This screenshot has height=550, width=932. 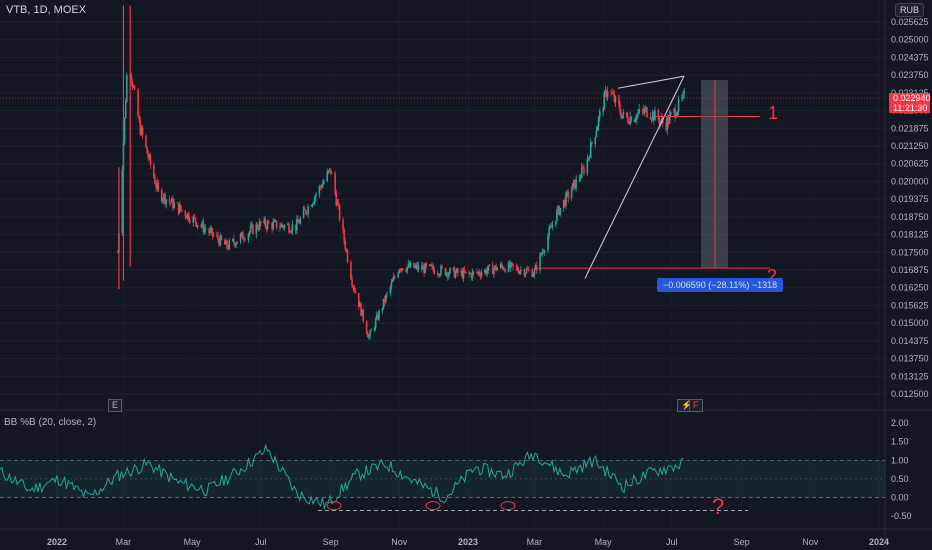 What do you see at coordinates (46, 10) in the screenshot?
I see `symbol-title: VTB, 1D, MOEX` at bounding box center [46, 10].